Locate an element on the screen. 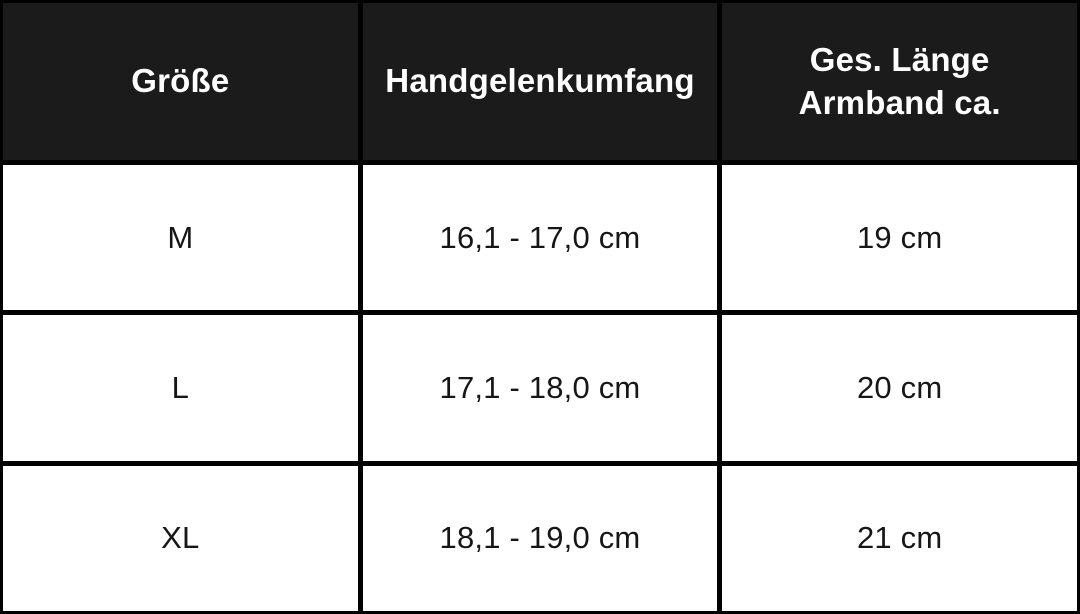 This screenshot has height=614, width=1080. cell-wrist-range-m: 16,1 - 17,0 cm is located at coordinates (540, 238).